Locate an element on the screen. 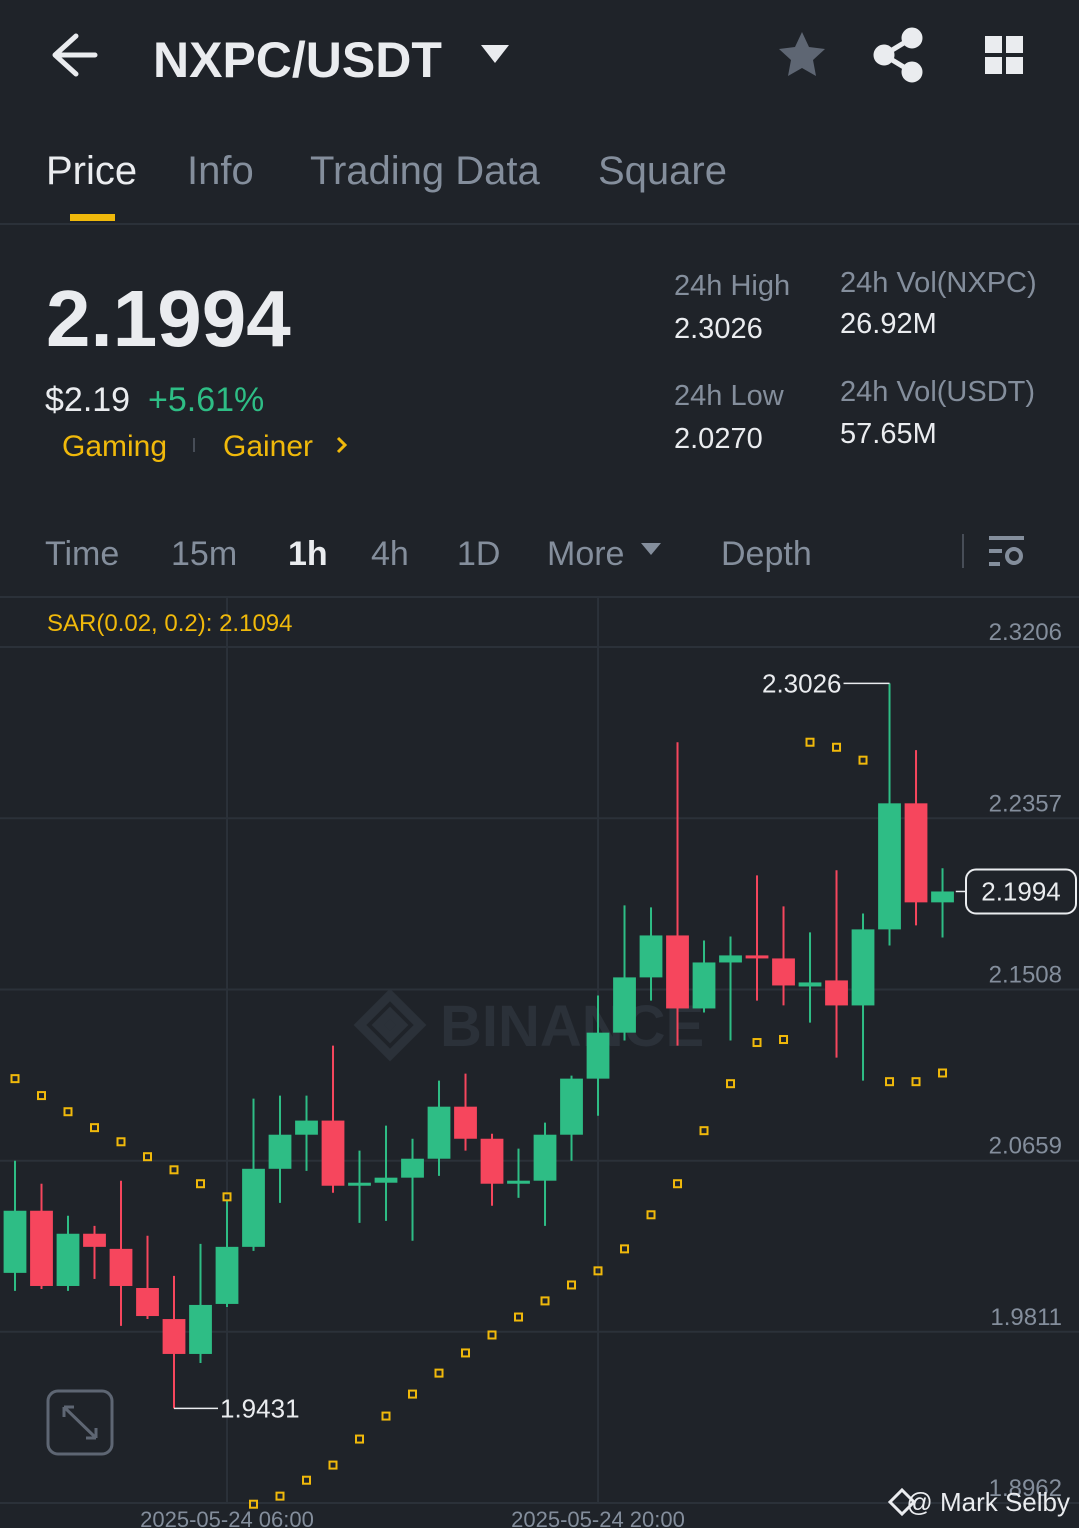 The width and height of the screenshot is (1079, 1528). interval: Time is located at coordinates (82, 554).